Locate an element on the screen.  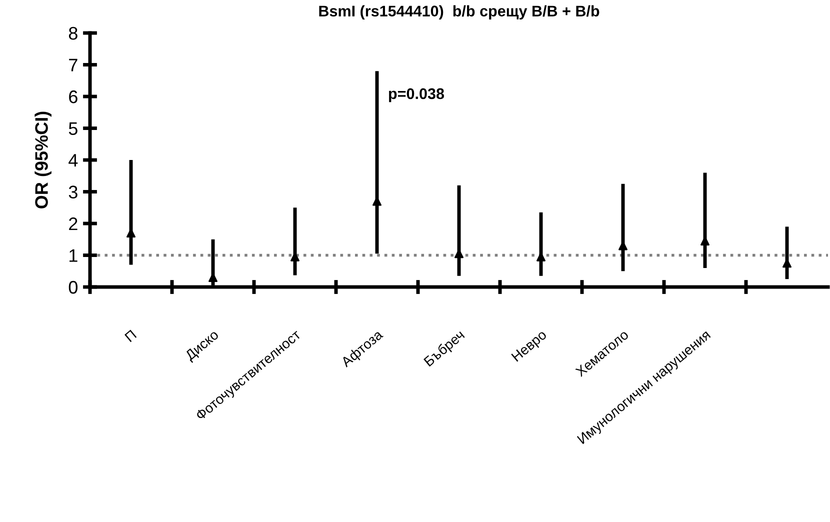
y-tick-label: 4 is located at coordinates (73, 160).